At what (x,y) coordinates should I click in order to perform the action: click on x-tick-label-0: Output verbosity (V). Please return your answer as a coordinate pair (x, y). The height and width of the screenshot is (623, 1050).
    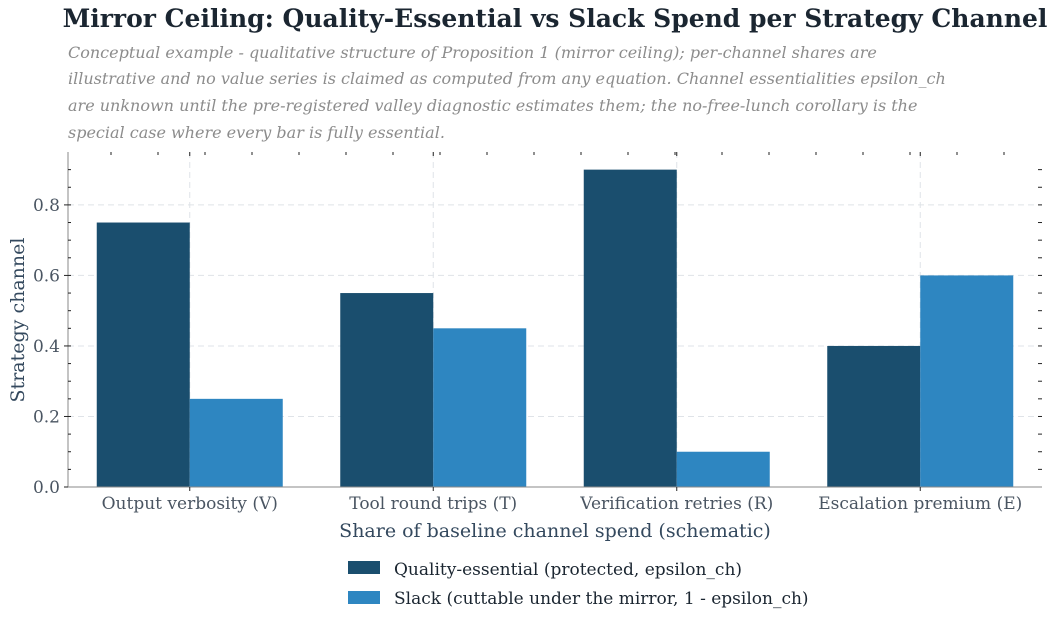
    Looking at the image, I should click on (190, 504).